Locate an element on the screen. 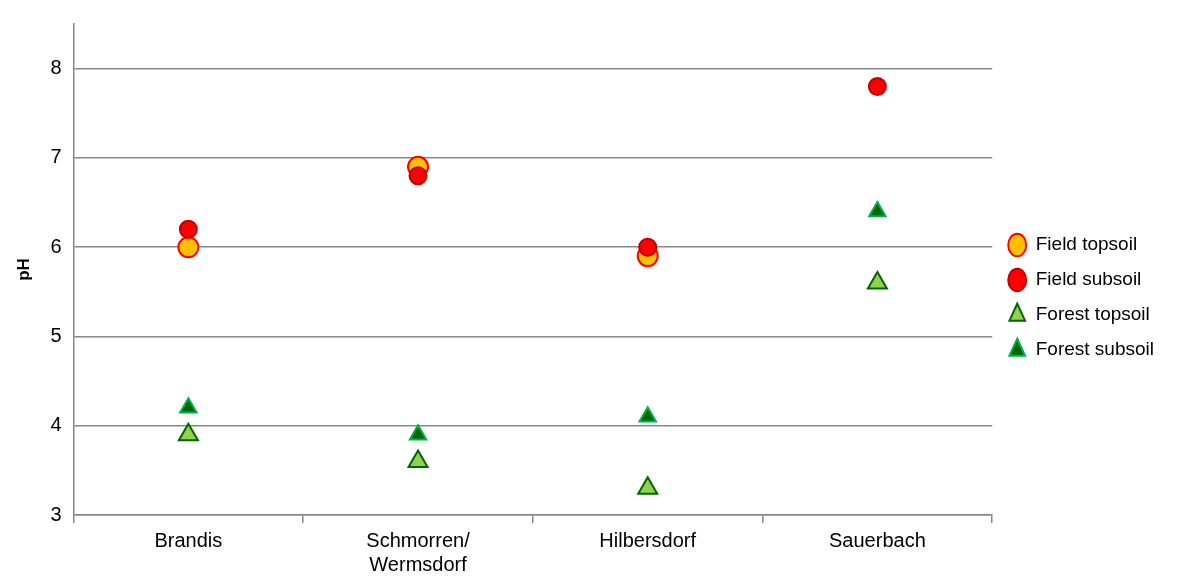 Image resolution: width=1184 pixels, height=585 pixels. x-tick-label: Sauerbach is located at coordinates (877, 539).